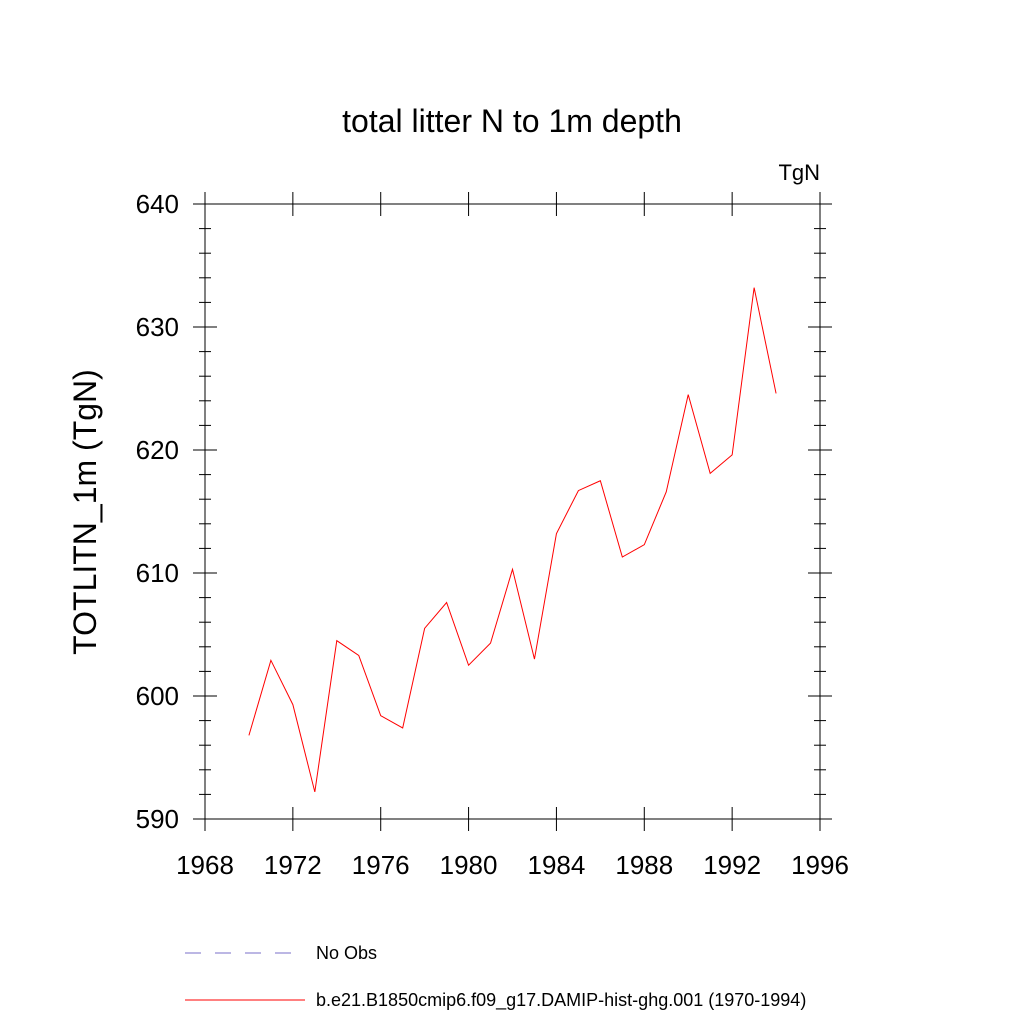 This screenshot has width=1024, height=1024. Describe the element at coordinates (557, 865) in the screenshot. I see `x-tick-label: 1984` at that location.